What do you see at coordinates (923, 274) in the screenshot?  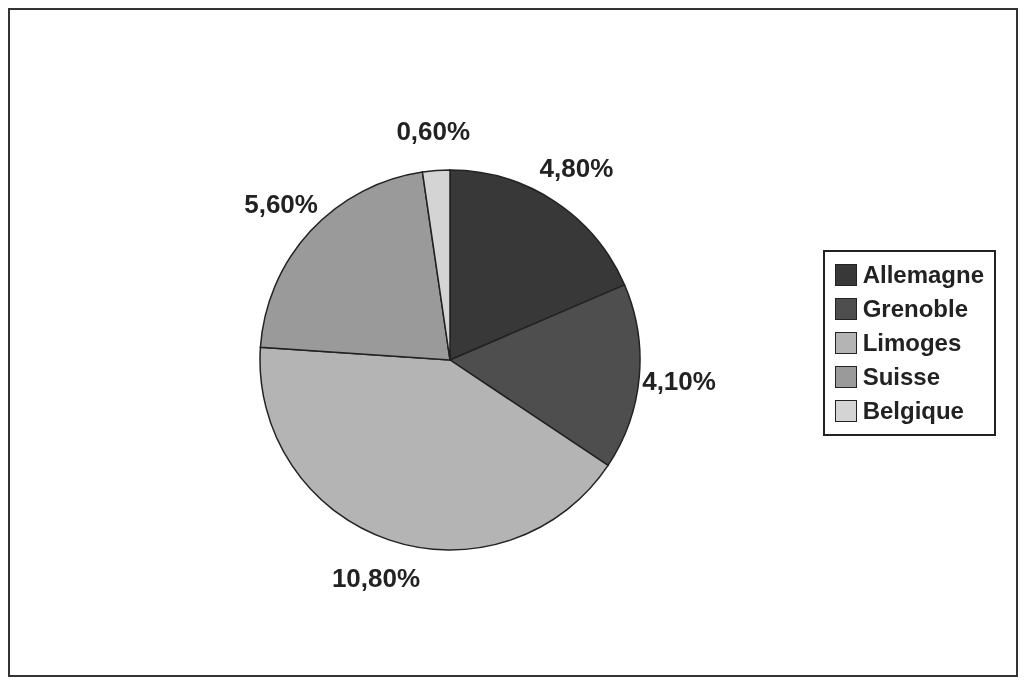 I see `legend-label: Allemagne` at bounding box center [923, 274].